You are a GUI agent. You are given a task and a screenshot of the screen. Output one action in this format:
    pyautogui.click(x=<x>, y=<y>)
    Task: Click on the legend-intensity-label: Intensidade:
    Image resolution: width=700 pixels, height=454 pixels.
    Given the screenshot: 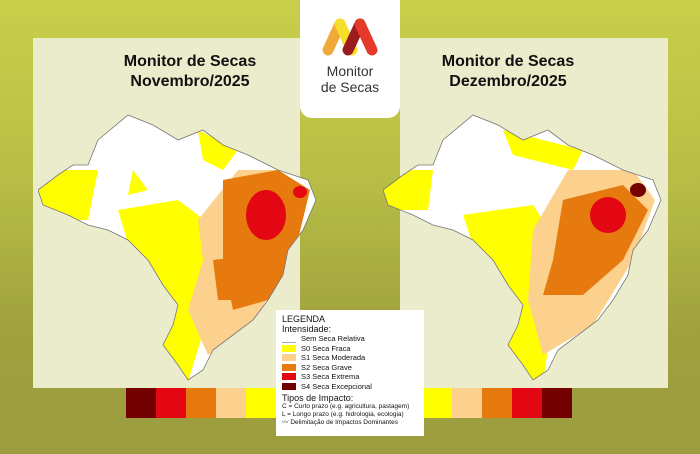 What is the action you would take?
    pyautogui.click(x=307, y=329)
    